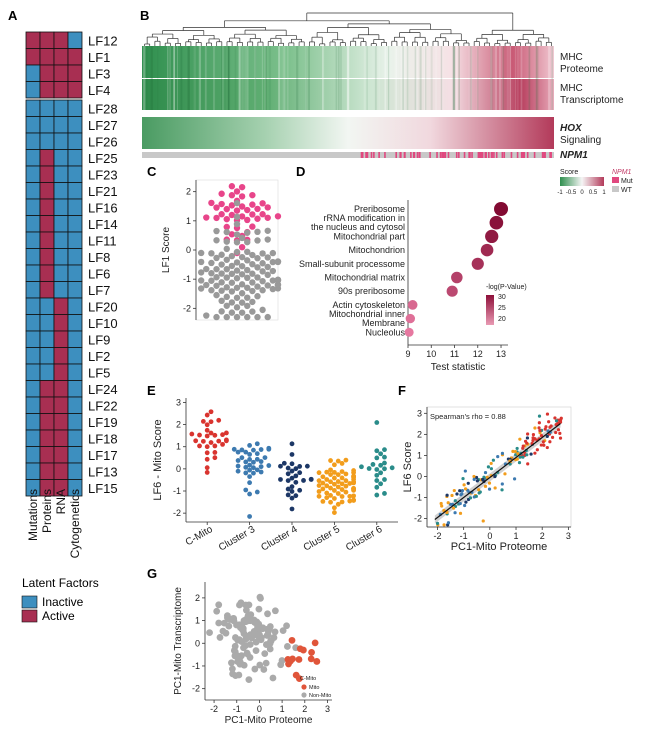 This screenshot has width=650, height=746. Describe the element at coordinates (103, 175) in the screenshot. I see `lf-label-lf23: LF23` at that location.